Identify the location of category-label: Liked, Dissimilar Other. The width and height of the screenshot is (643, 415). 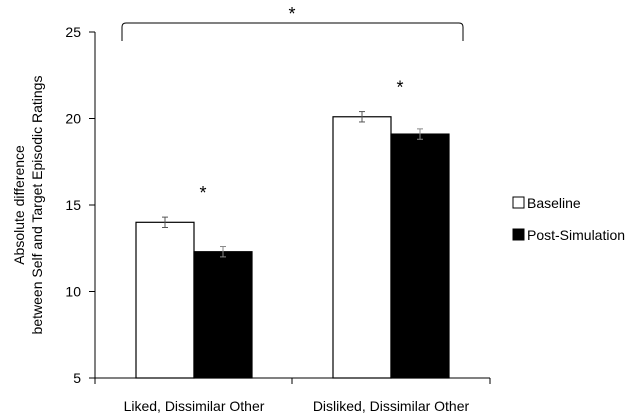
(194, 406).